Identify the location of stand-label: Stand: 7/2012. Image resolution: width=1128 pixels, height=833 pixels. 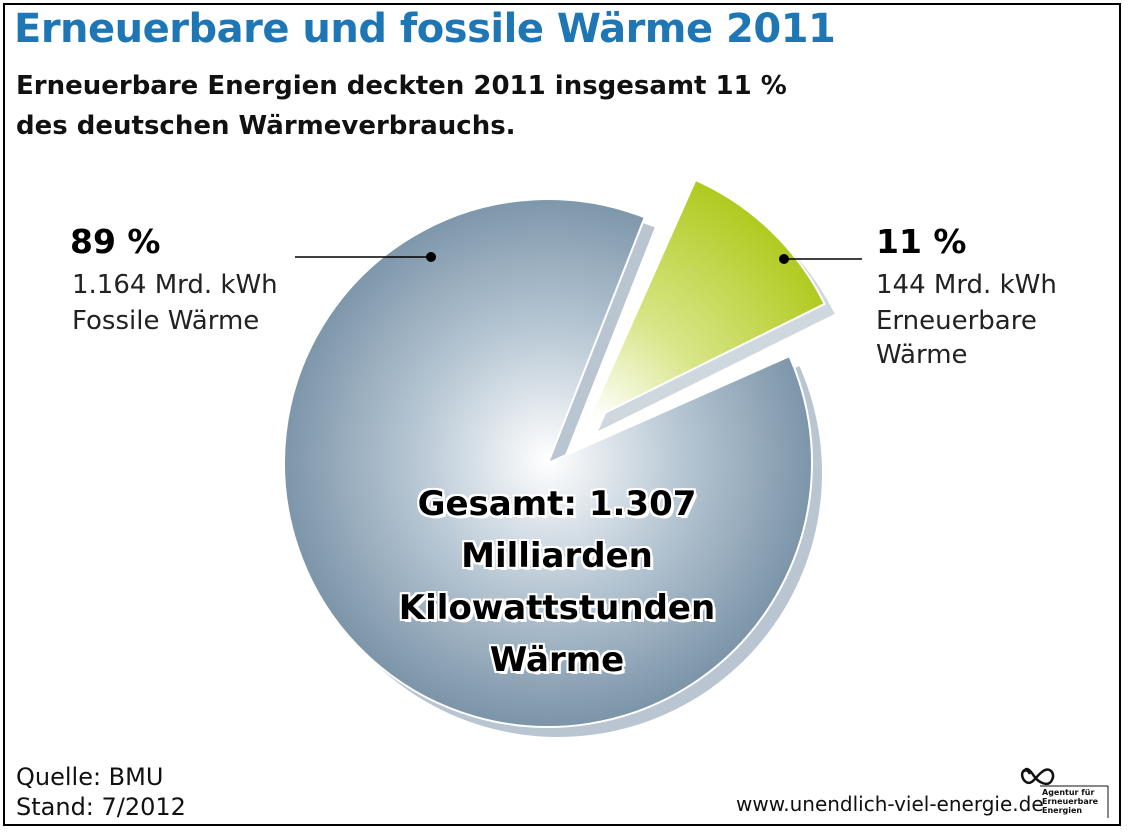
(101, 807).